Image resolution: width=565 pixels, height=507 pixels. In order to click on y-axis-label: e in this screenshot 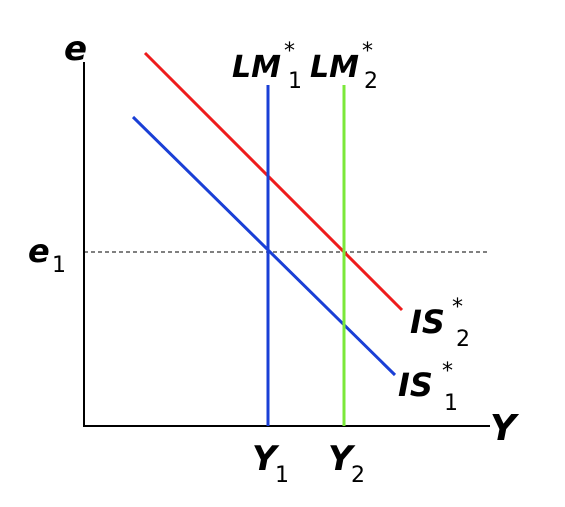, I will do `click(75, 49)`.